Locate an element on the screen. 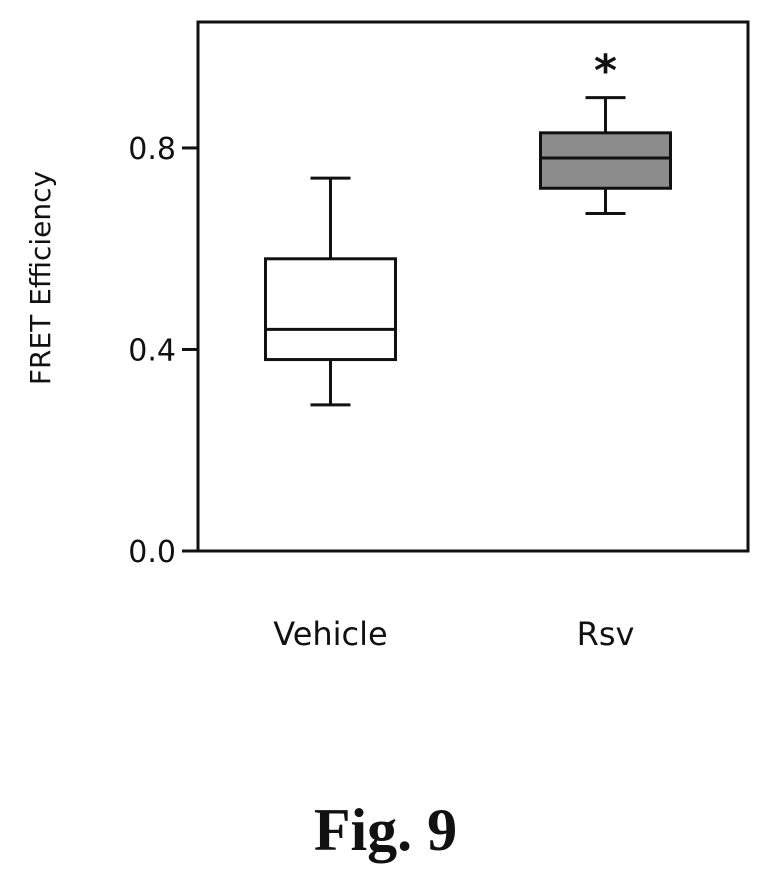 The width and height of the screenshot is (771, 886). category-label-rsv: Rsv is located at coordinates (606, 634).